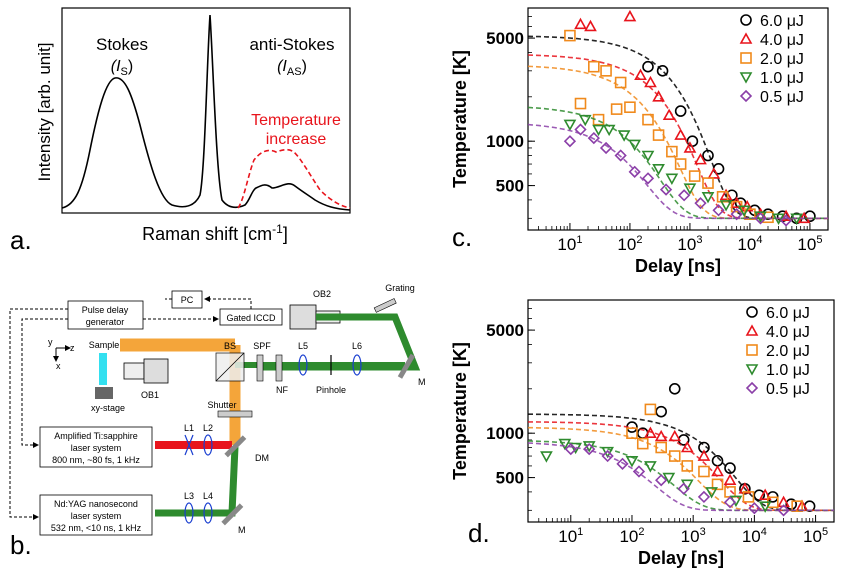 The width and height of the screenshot is (841, 574). Describe the element at coordinates (782, 40) in the screenshot. I see `legend-label: 4.0 μJ` at that location.